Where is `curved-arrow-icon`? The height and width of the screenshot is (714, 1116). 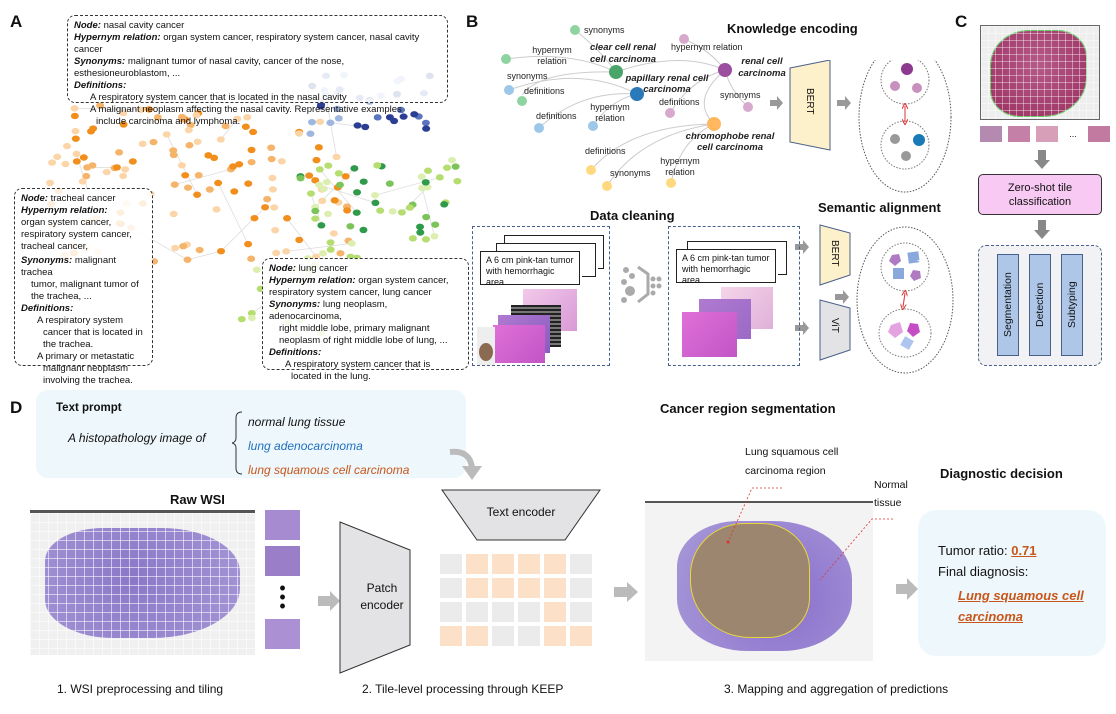 curved-arrow-icon is located at coordinates (465, 464).